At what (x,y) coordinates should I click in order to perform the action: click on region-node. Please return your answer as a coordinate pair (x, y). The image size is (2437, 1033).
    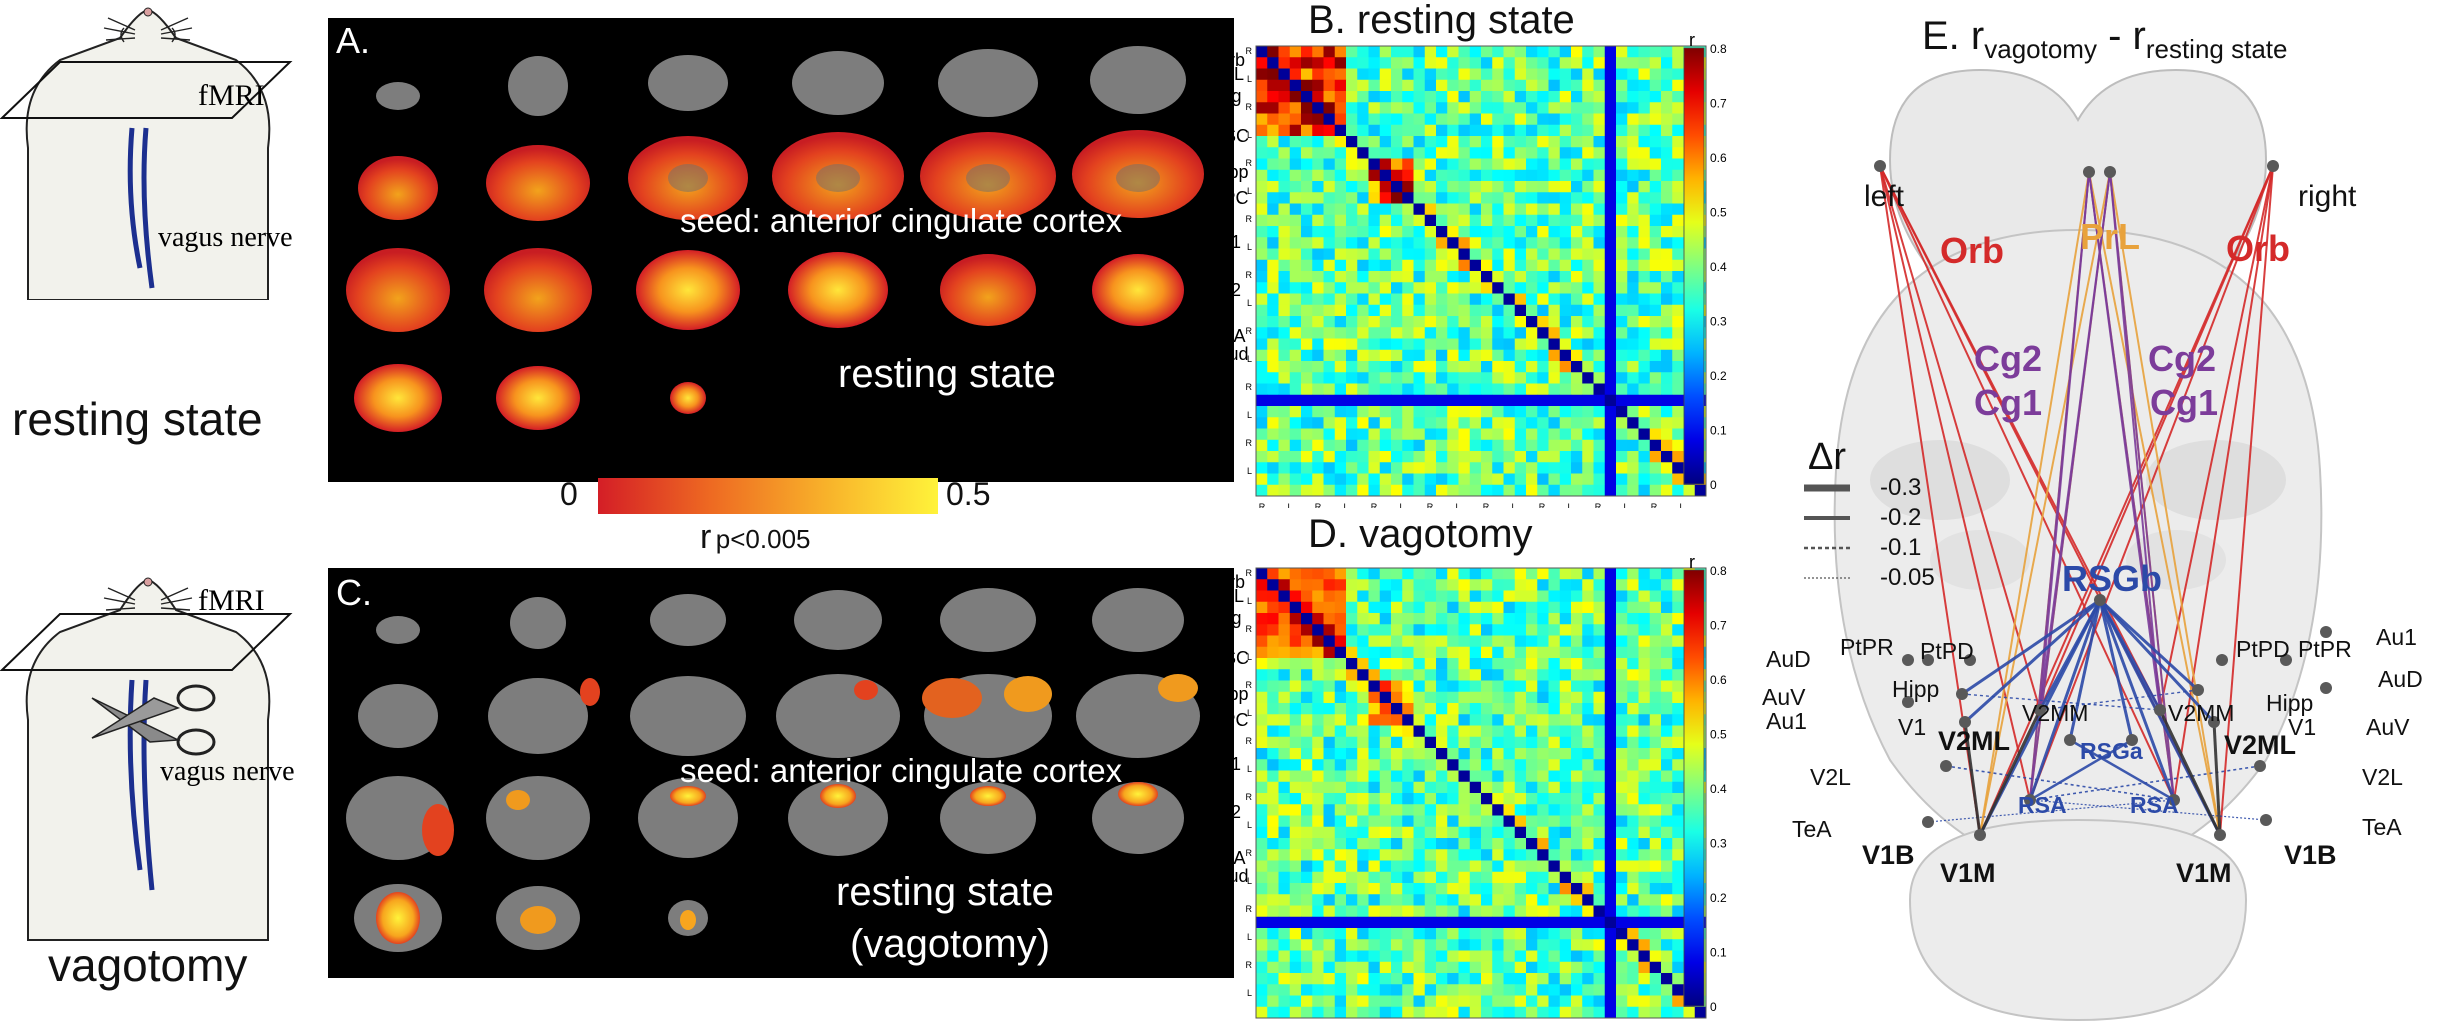
    Looking at the image, I should click on (1908, 702).